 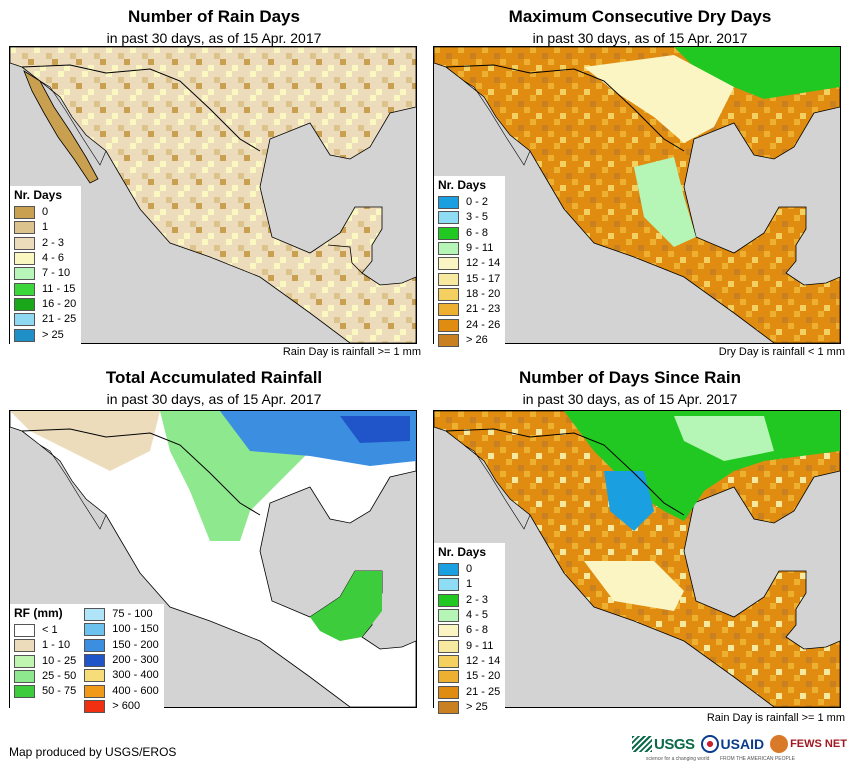 What do you see at coordinates (214, 399) in the screenshot?
I see `panel-subtitle-rainfall: in past 30 days, as of 15 Apr. 2017` at bounding box center [214, 399].